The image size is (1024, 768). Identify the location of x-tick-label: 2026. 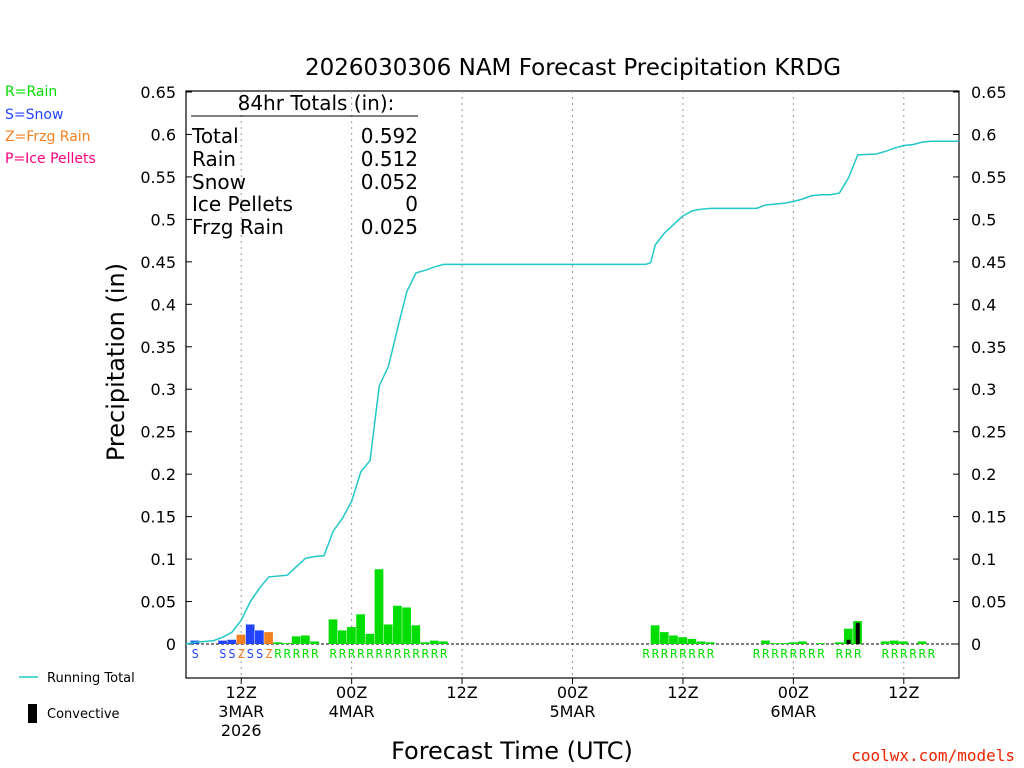
(241, 730).